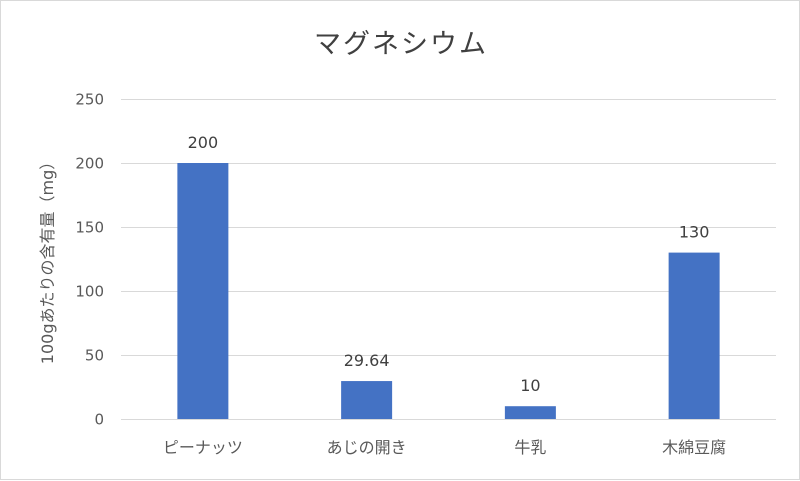 Image resolution: width=800 pixels, height=481 pixels. I want to click on data-label: 10, so click(530, 385).